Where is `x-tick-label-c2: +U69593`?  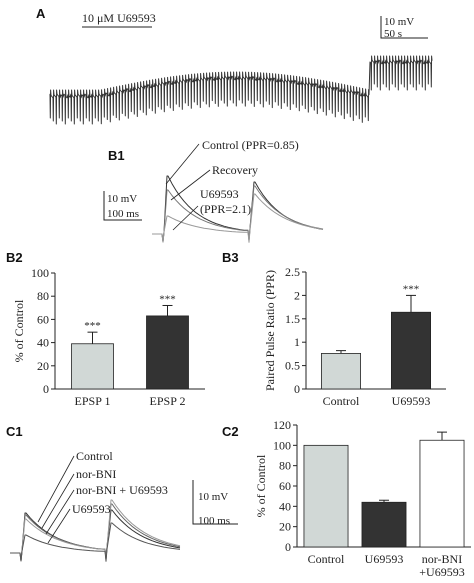
x-tick-label-c2: +U69593 is located at coordinates (441, 572).